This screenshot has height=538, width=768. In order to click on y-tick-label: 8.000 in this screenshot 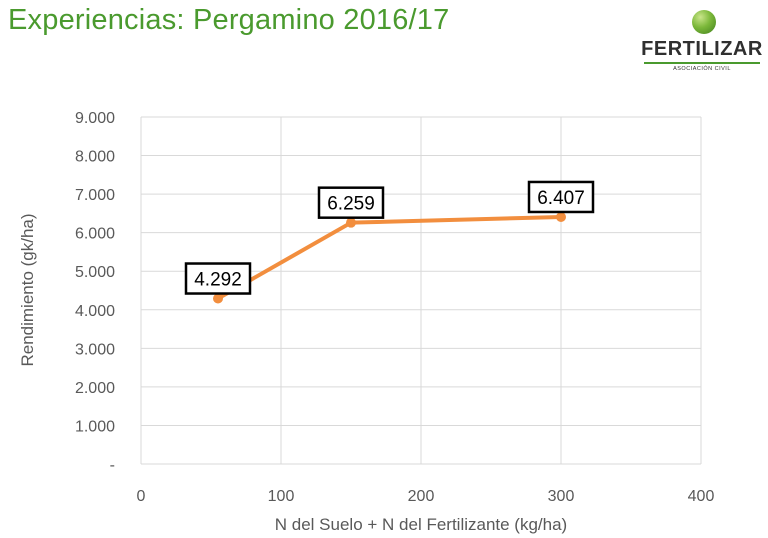, I will do `click(95, 157)`.